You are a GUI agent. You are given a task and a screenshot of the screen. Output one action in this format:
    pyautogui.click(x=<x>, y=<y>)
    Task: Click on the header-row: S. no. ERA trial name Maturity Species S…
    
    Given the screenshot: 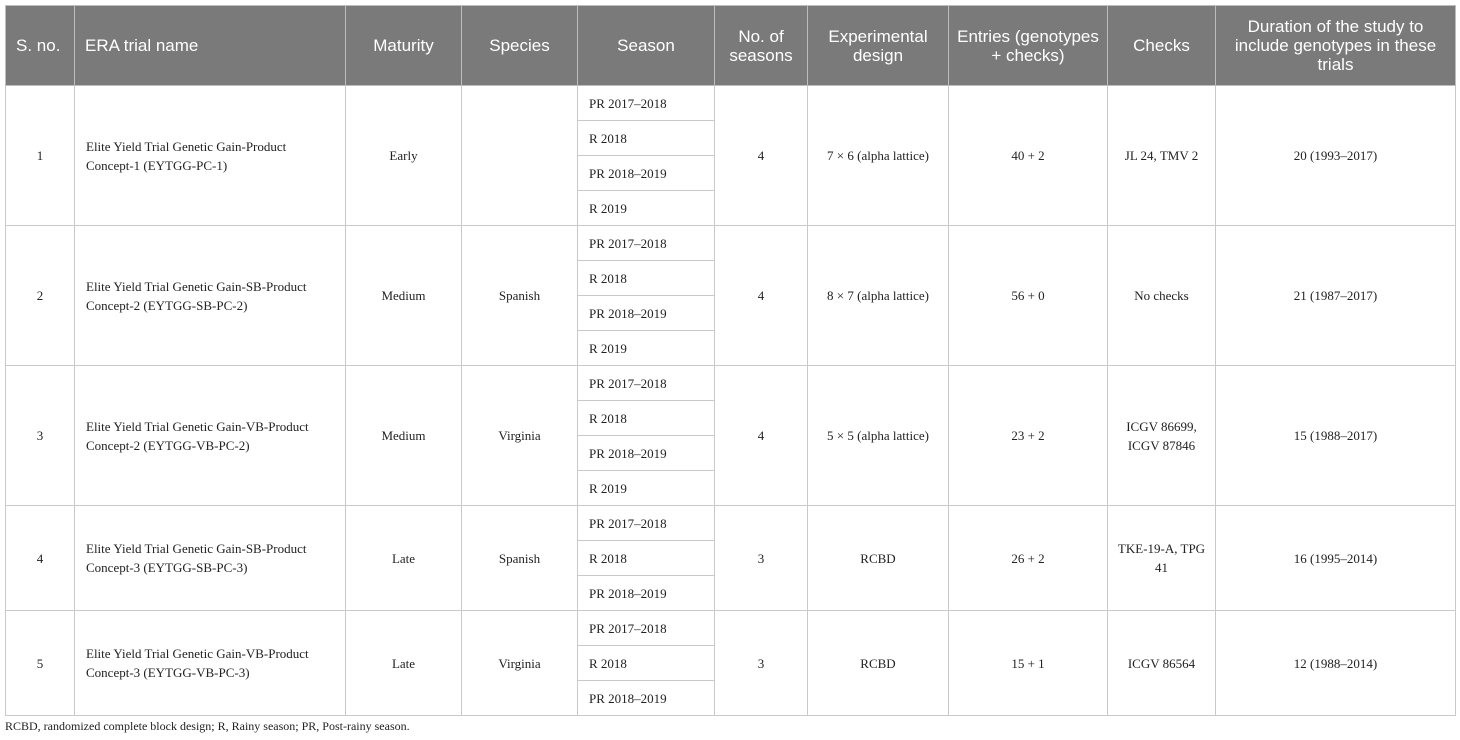 What is the action you would take?
    pyautogui.click(x=730, y=45)
    